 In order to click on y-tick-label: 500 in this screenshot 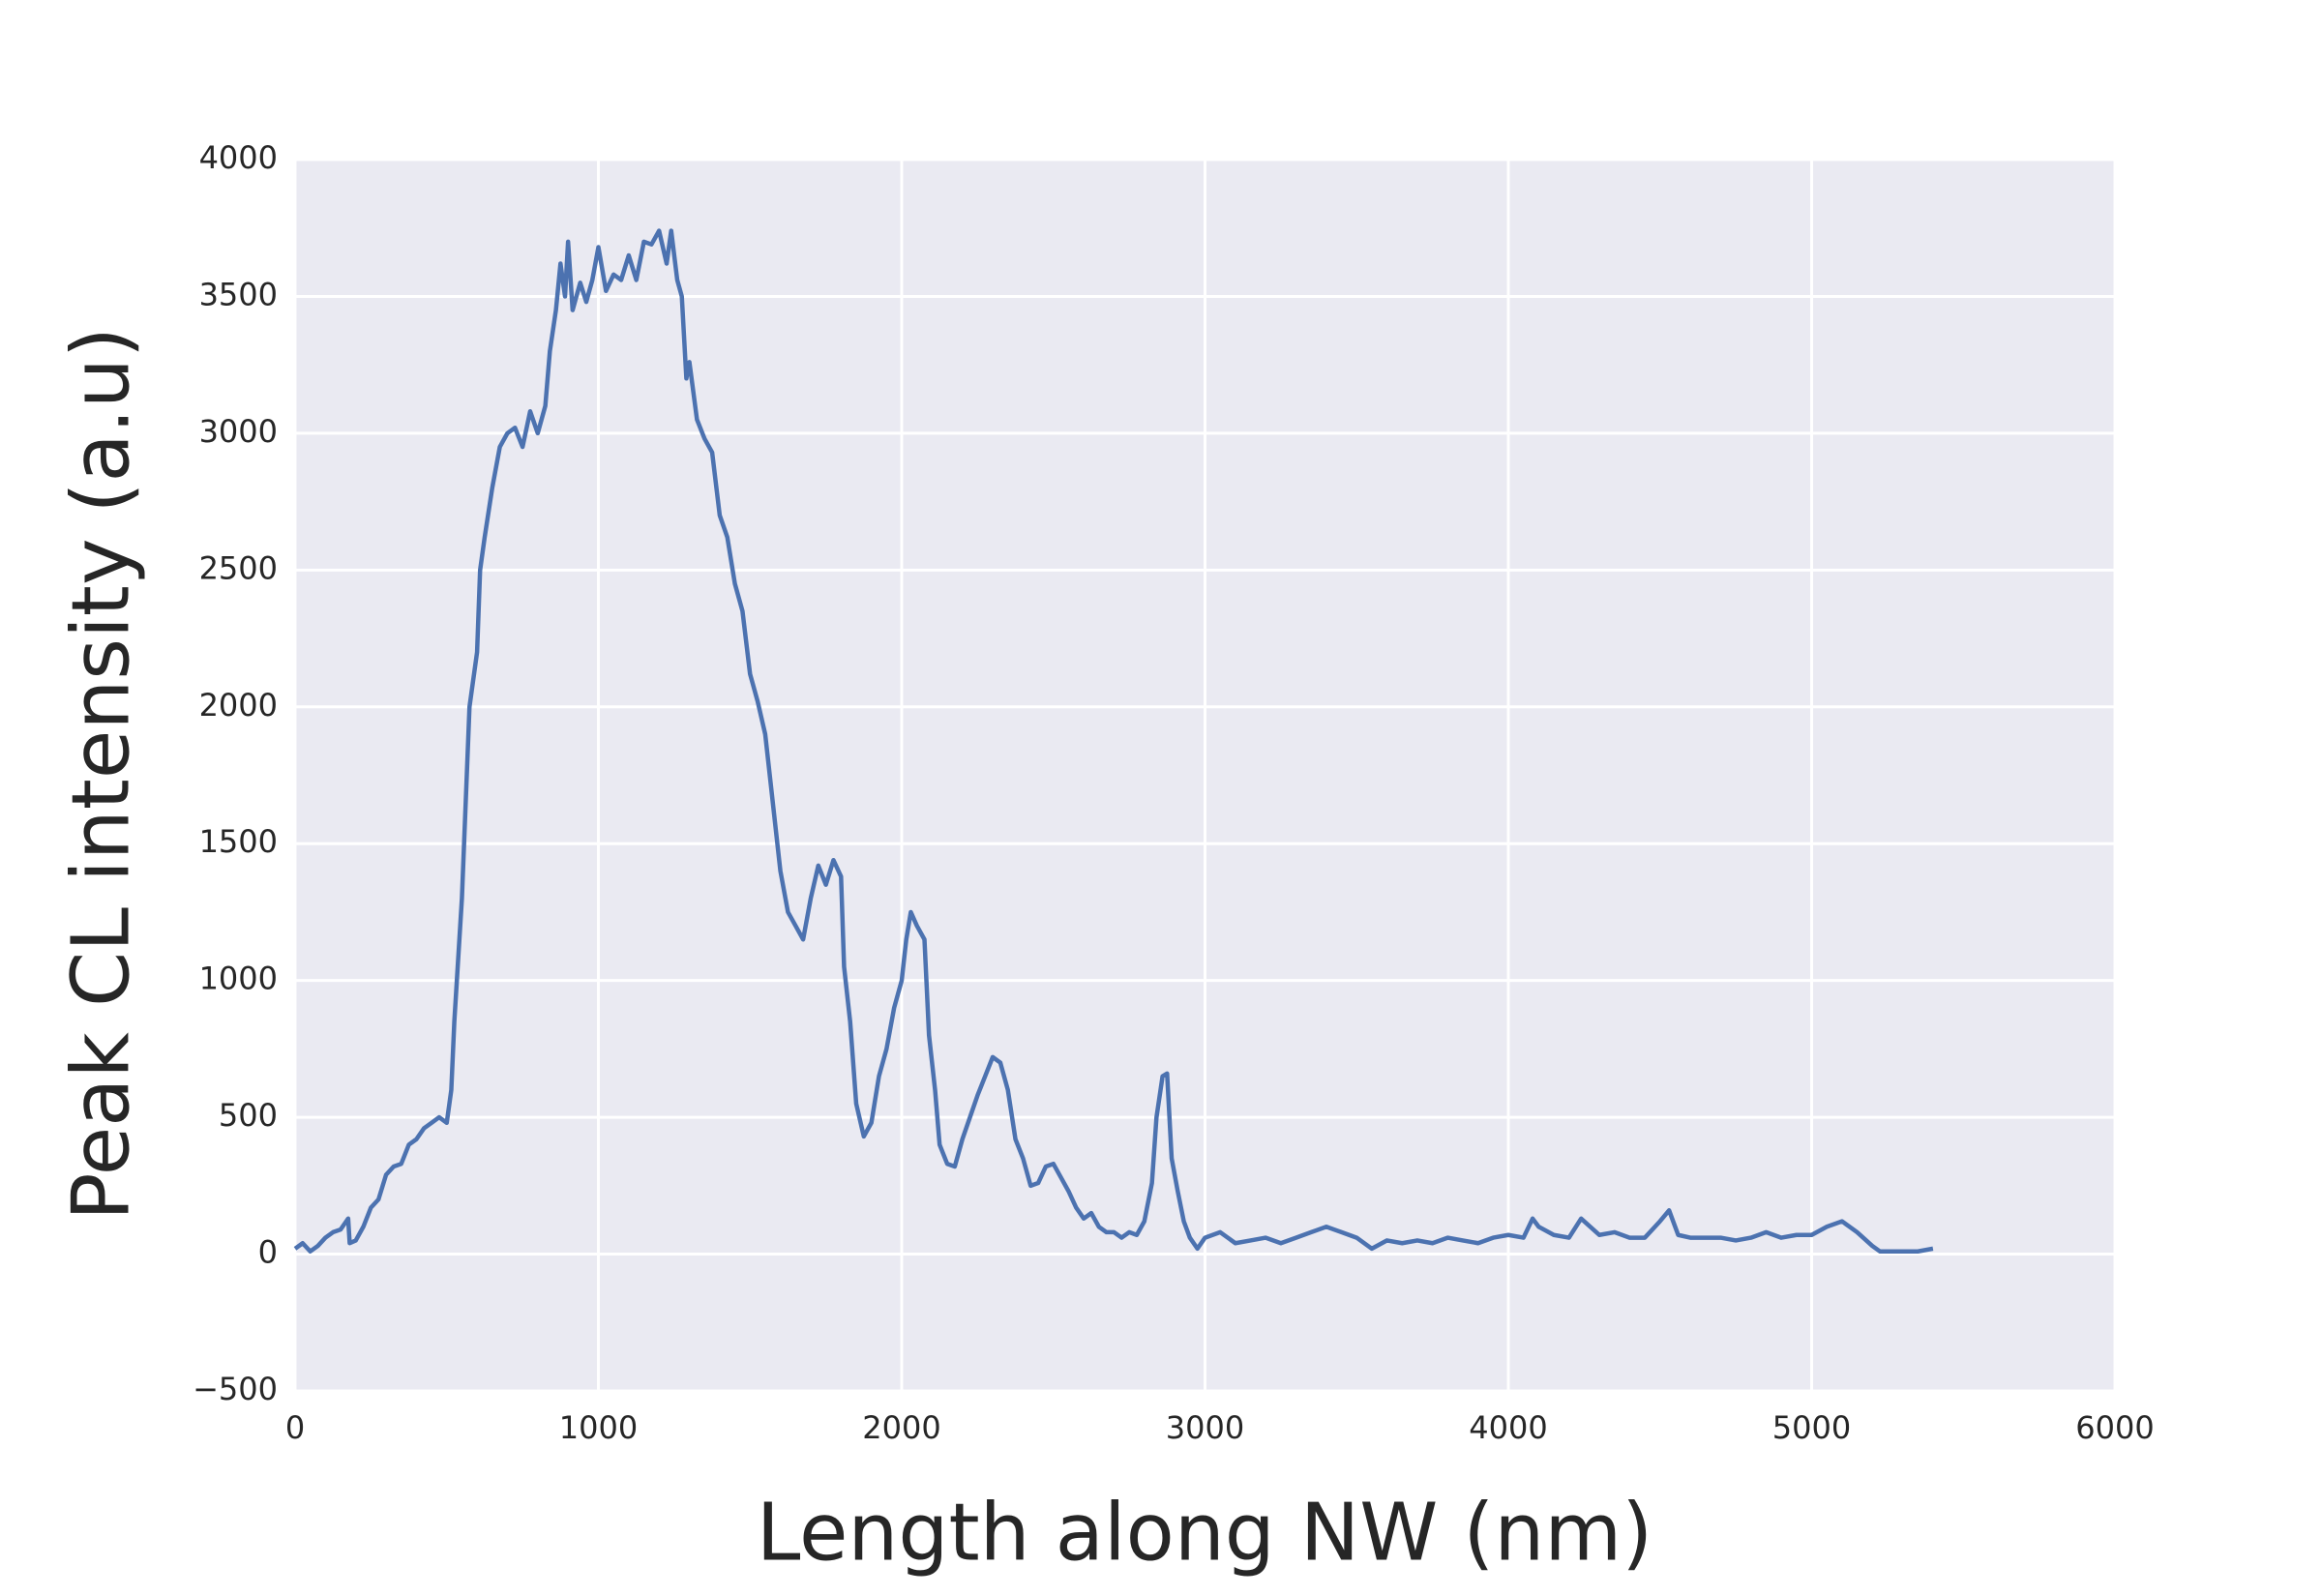, I will do `click(248, 1115)`.